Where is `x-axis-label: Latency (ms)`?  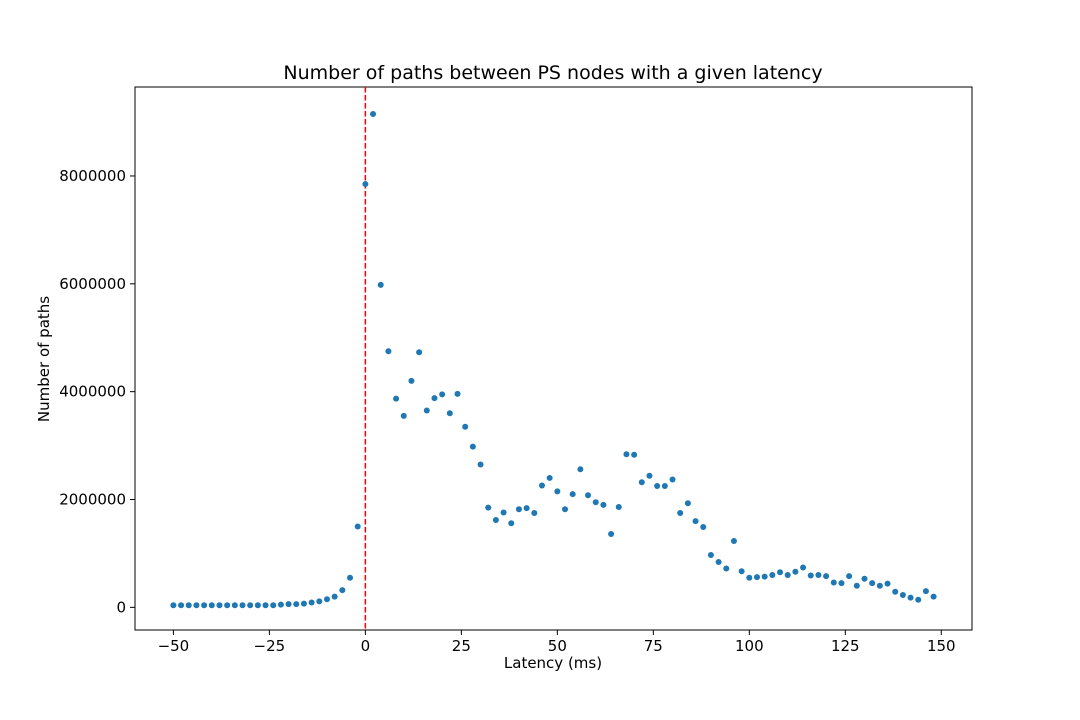 x-axis-label: Latency (ms) is located at coordinates (553, 663).